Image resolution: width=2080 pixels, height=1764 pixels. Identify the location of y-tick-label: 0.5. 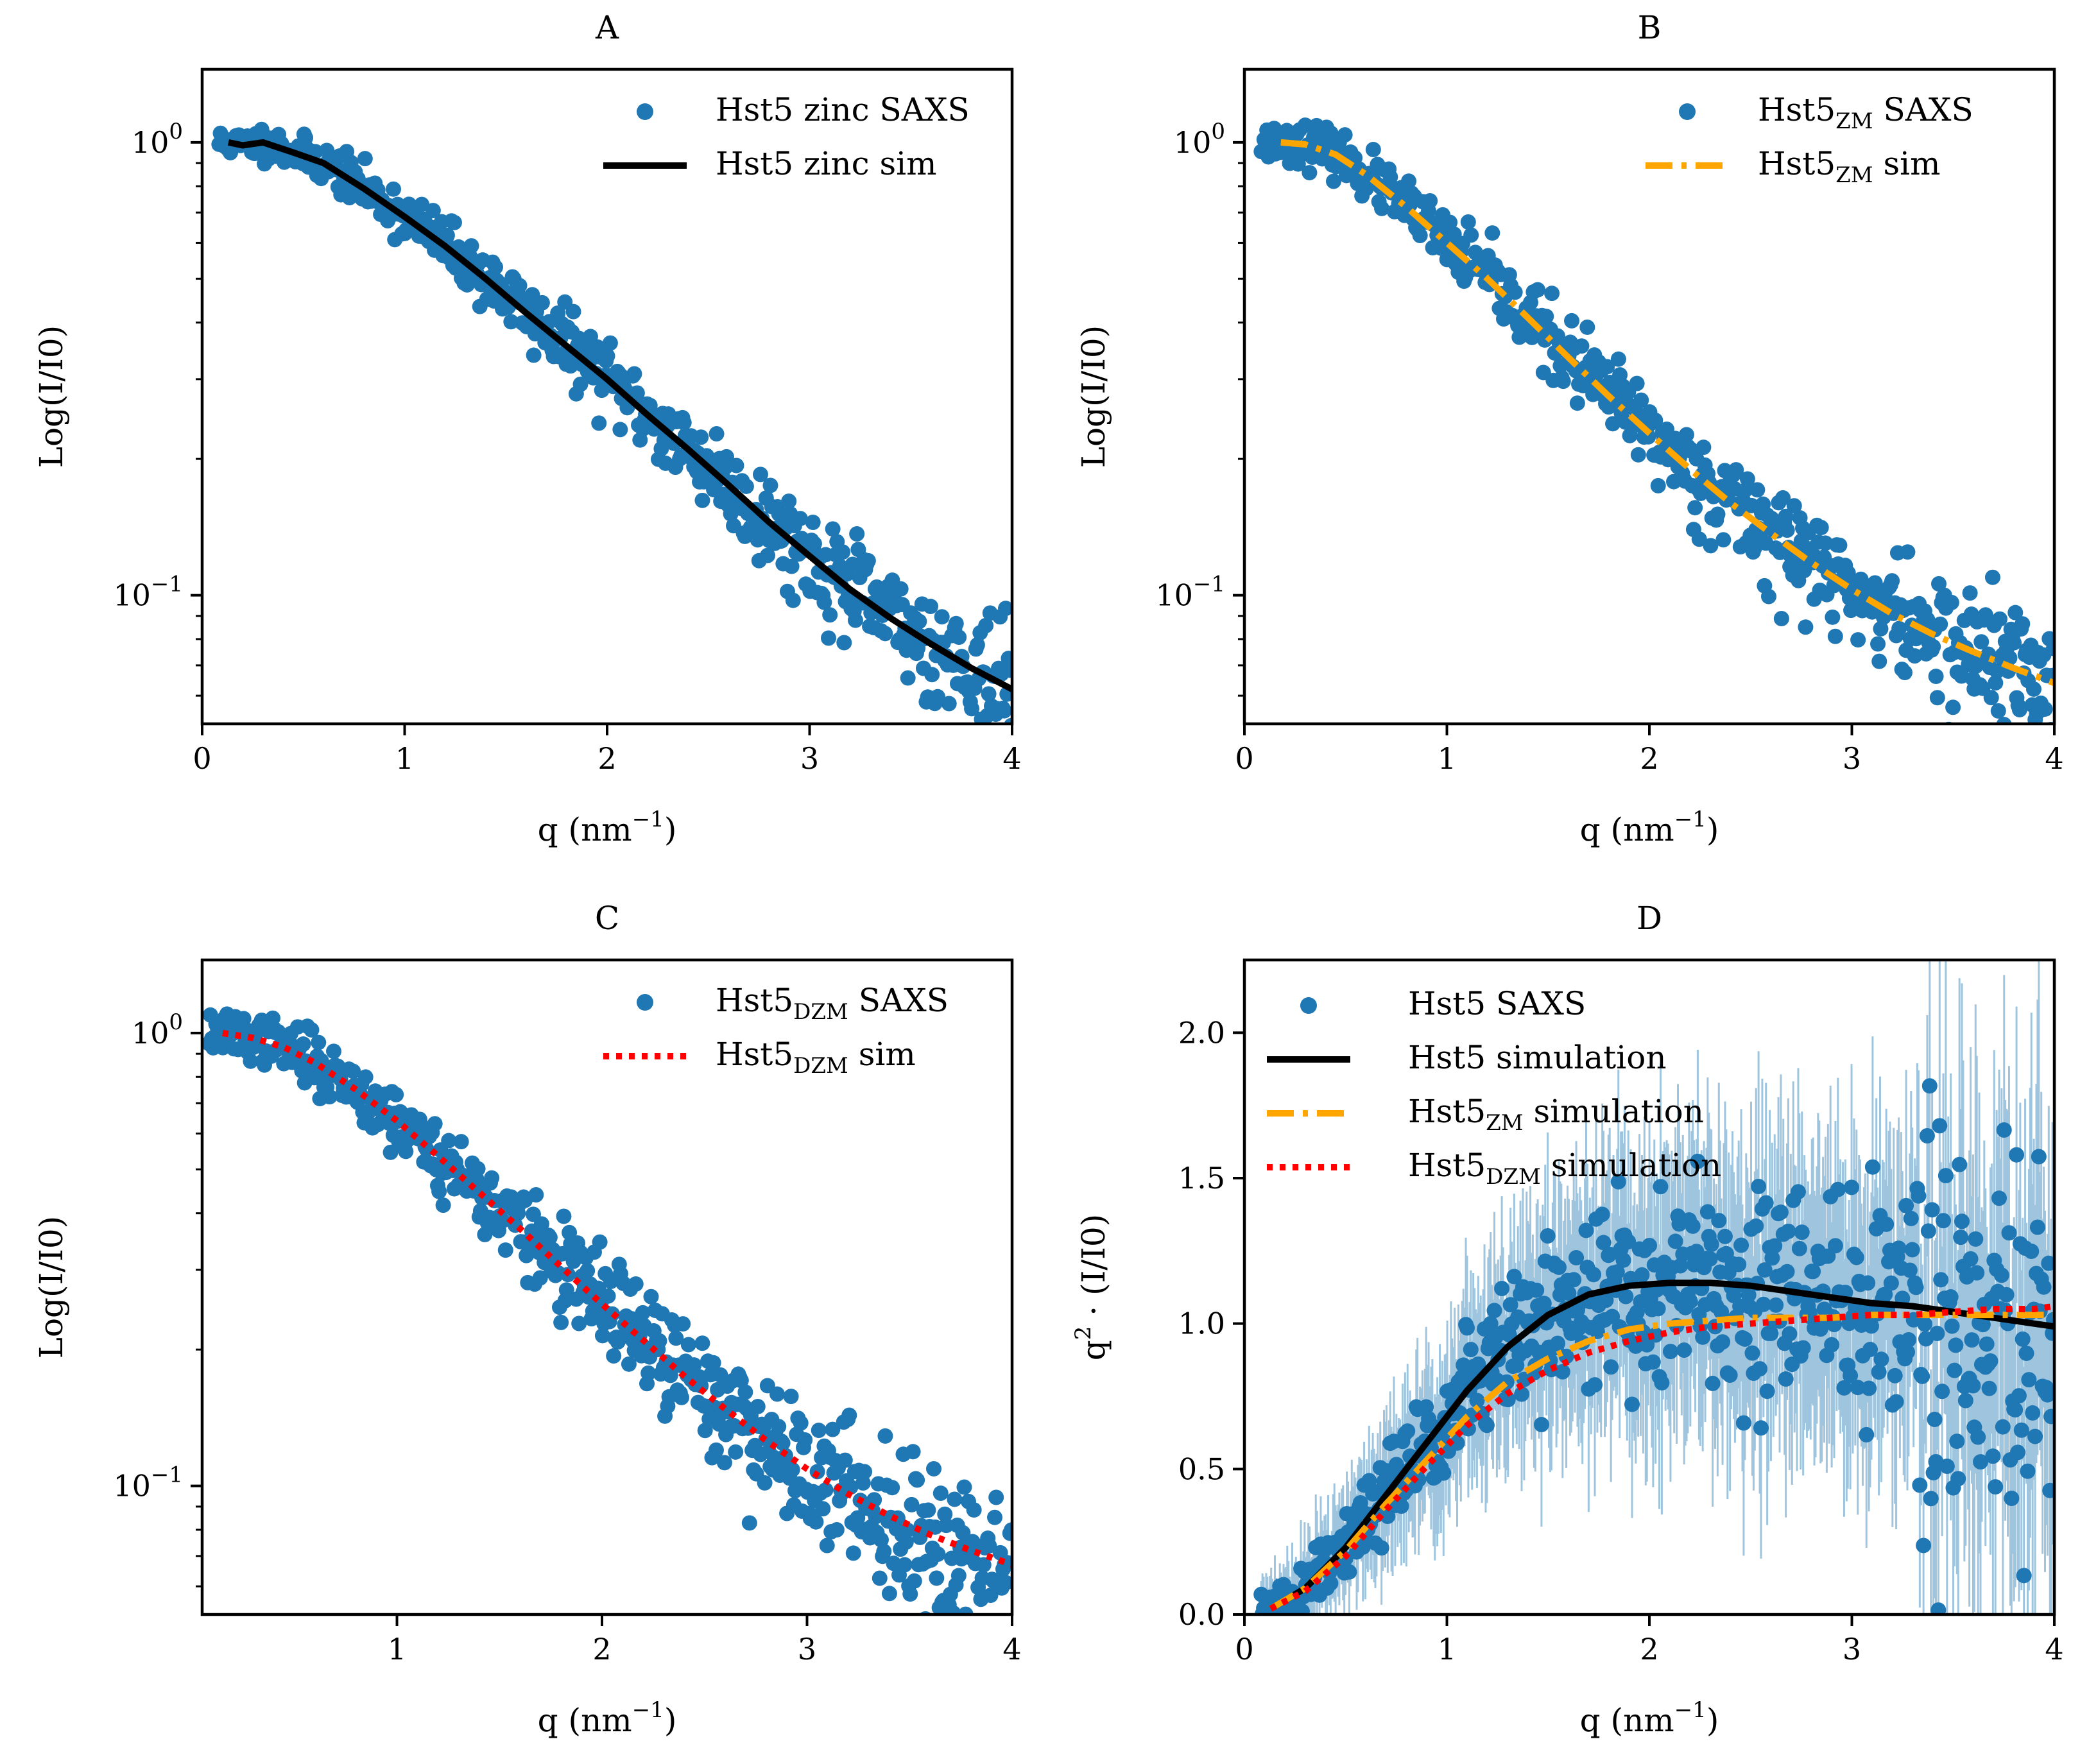
(1201, 1468).